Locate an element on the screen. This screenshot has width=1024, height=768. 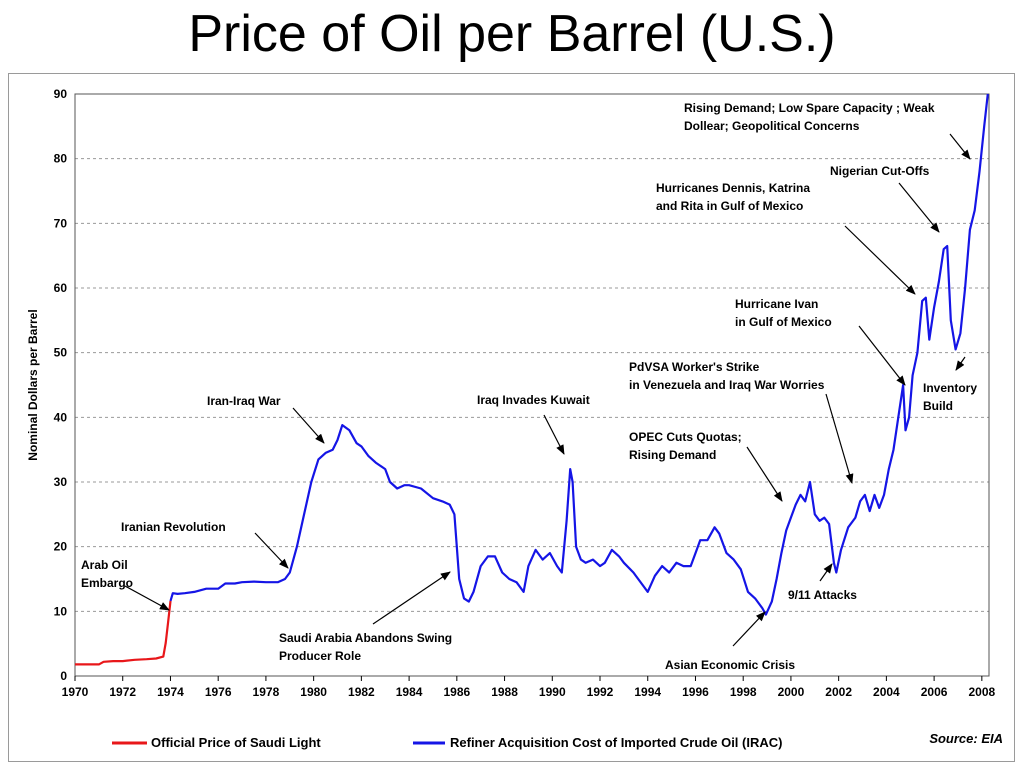
x-tick-label: 1984 is located at coordinates (409, 692).